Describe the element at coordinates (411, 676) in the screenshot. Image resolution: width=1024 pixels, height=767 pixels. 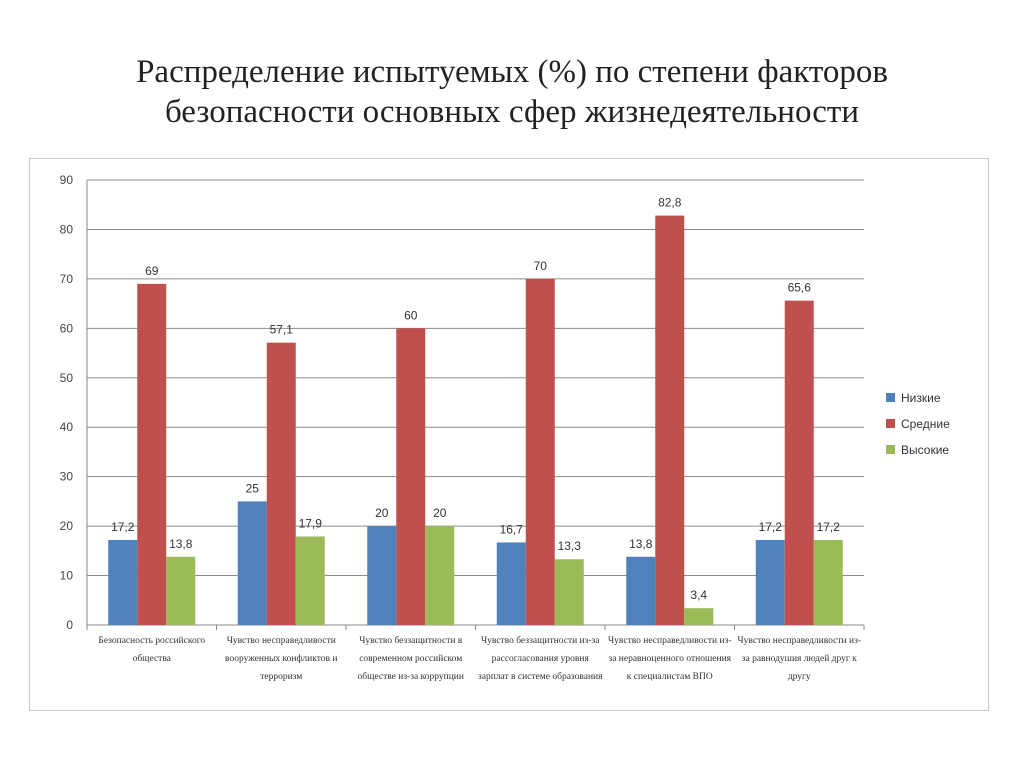
I see `category-label: обществе из-за коррупции` at that location.